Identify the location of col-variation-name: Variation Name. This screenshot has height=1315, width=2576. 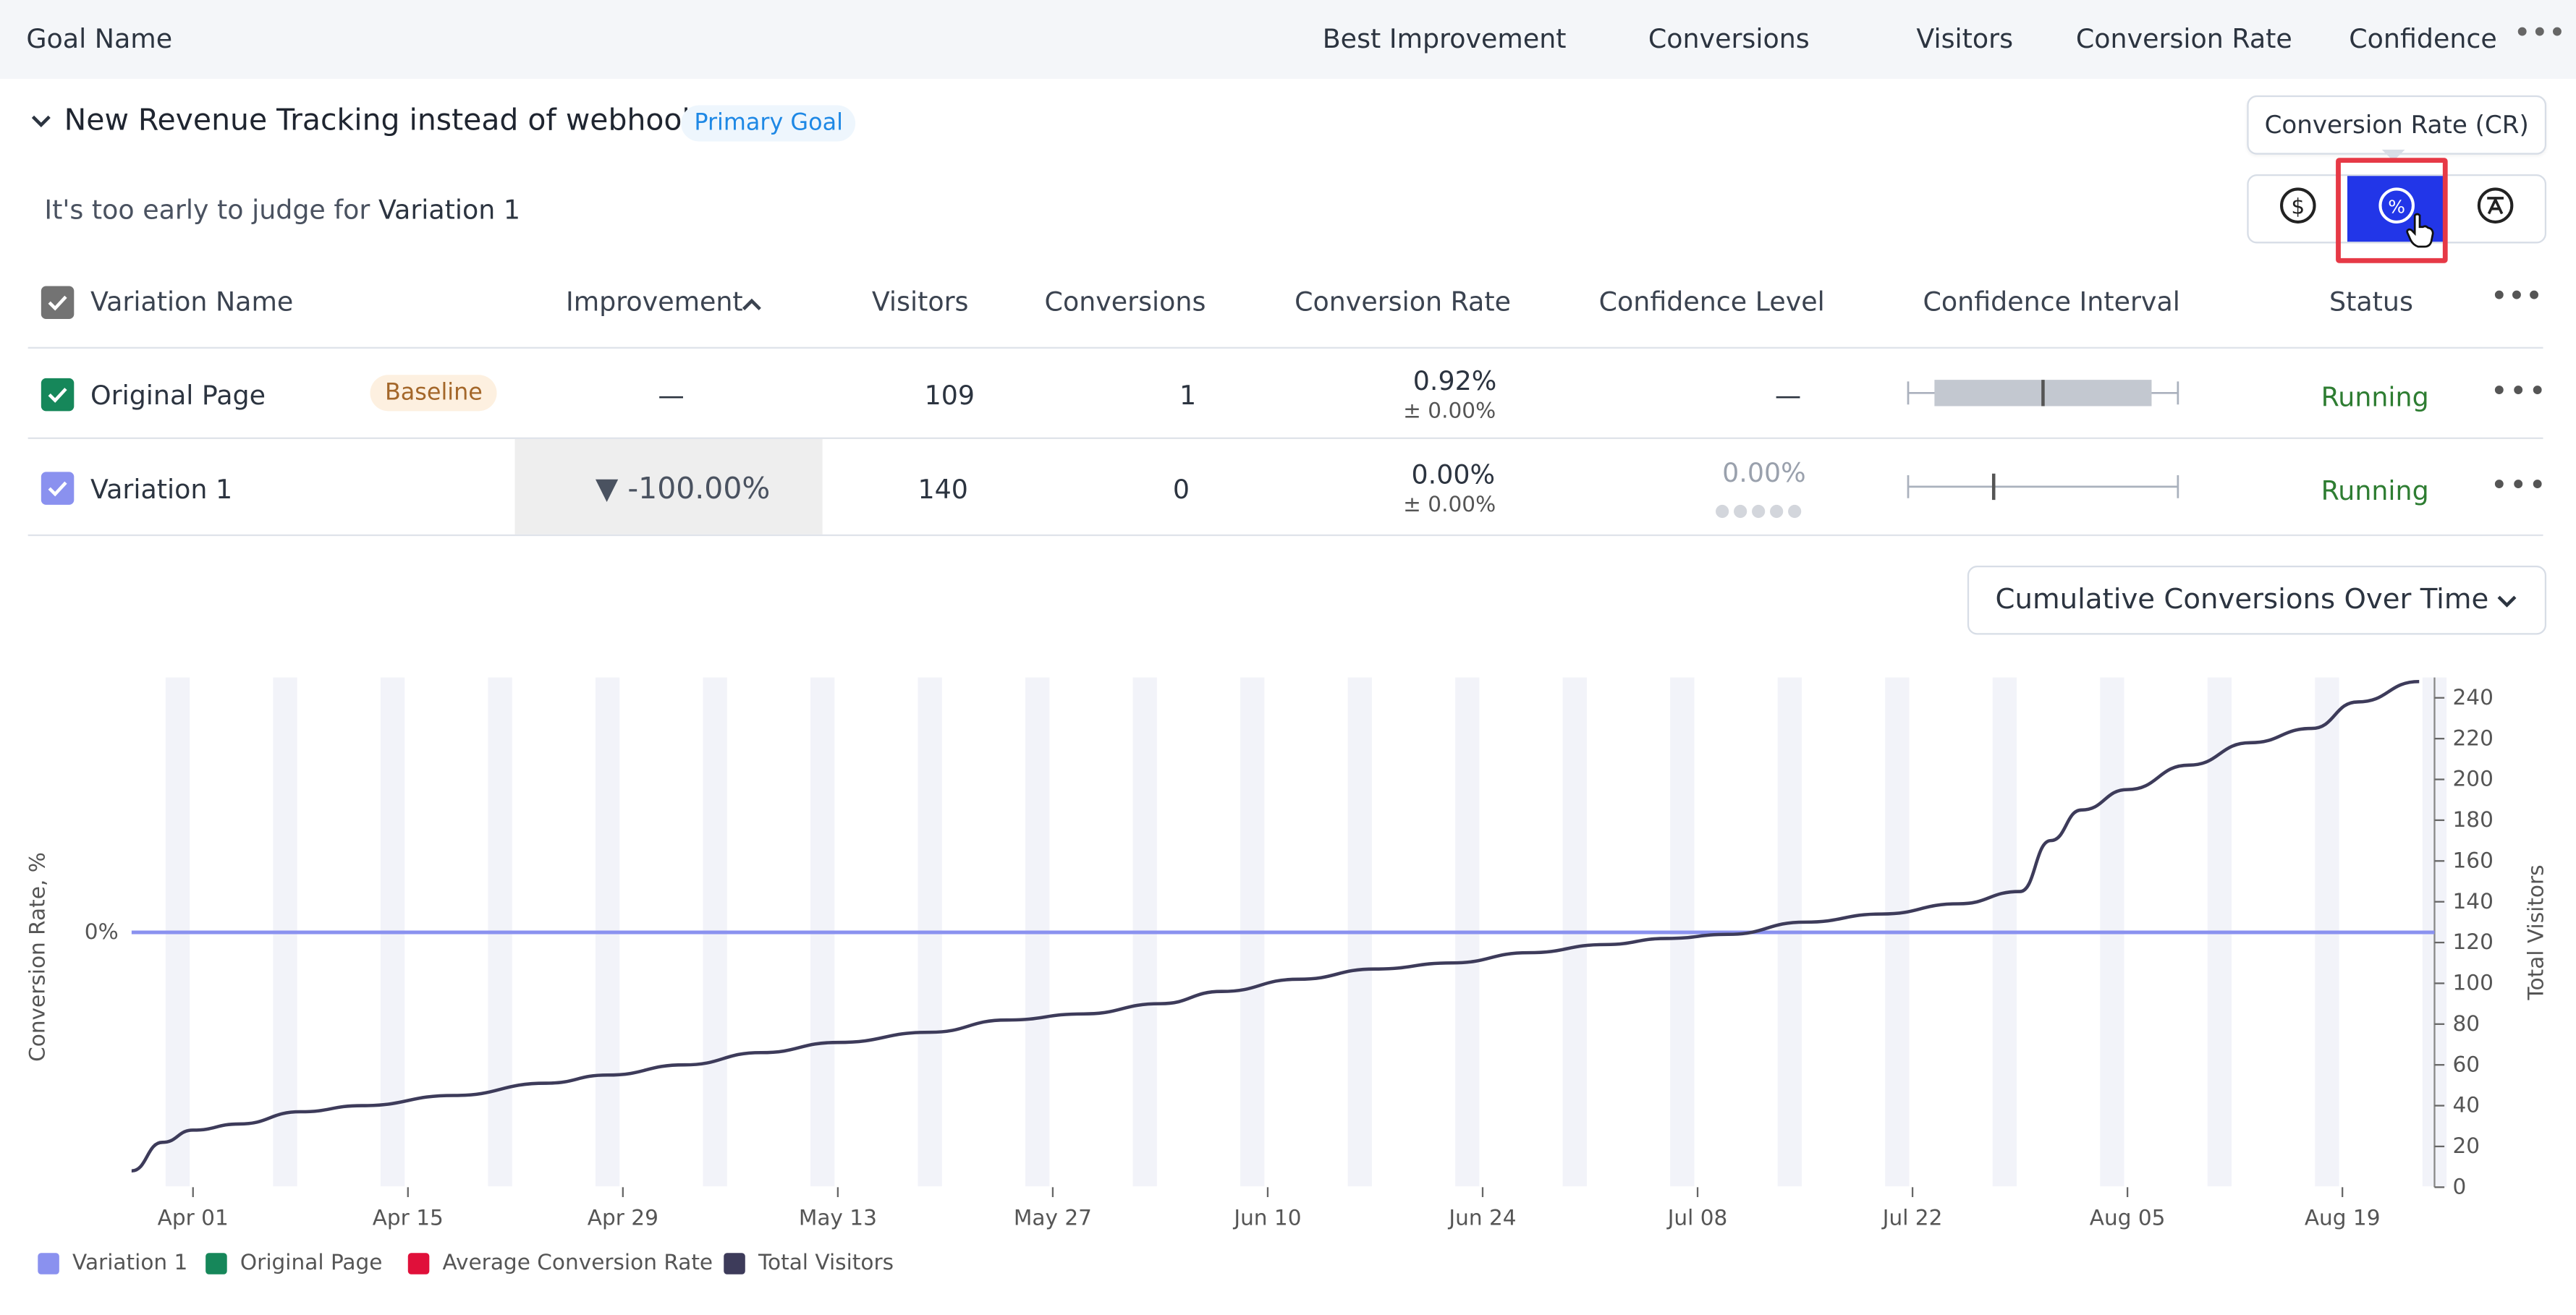
(192, 302).